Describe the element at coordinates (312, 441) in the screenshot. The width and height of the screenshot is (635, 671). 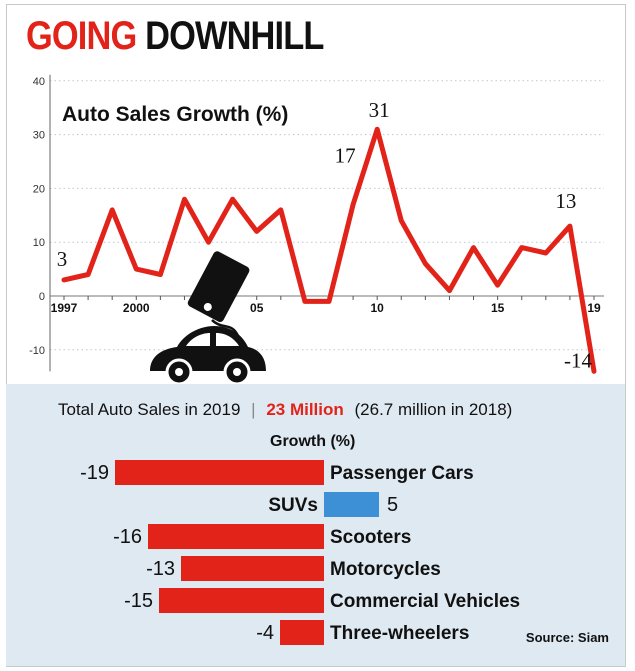
I see `bar-chart-title: Growth (%)` at that location.